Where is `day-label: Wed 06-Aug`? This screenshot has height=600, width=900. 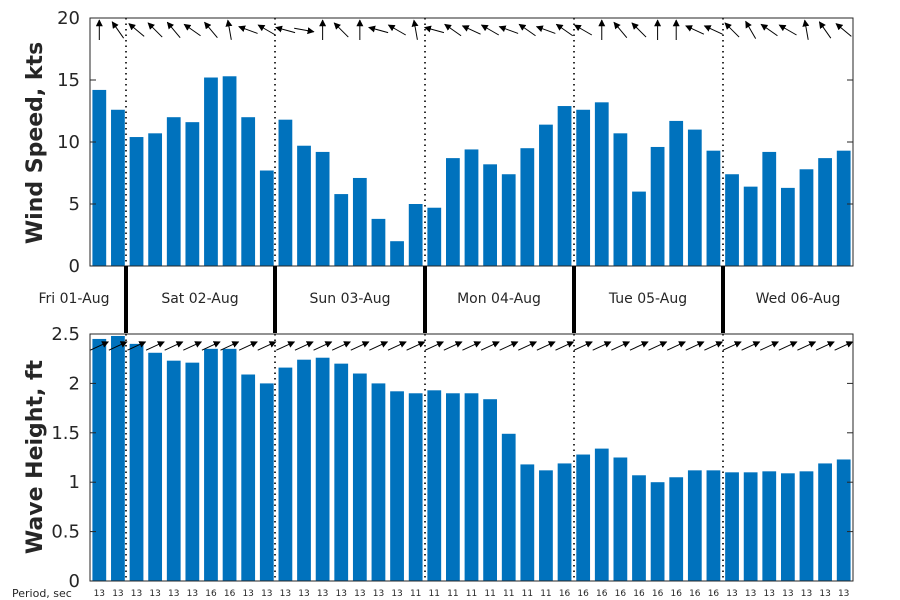
day-label: Wed 06-Aug is located at coordinates (798, 299).